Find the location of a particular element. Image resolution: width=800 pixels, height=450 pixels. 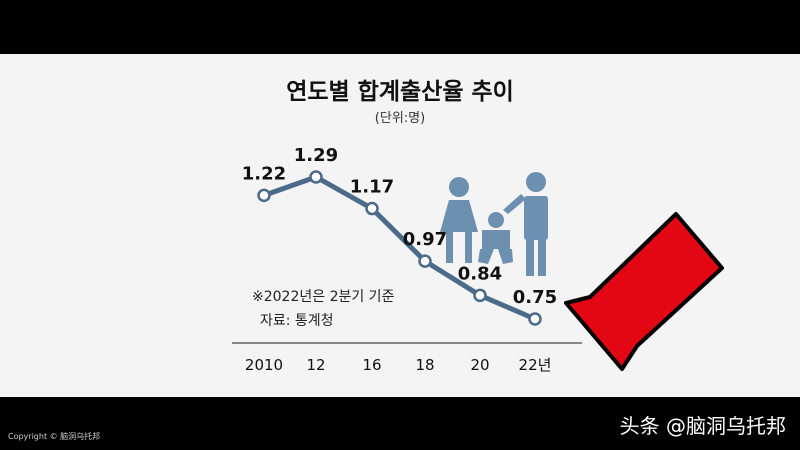

data-label: 1.17 is located at coordinates (372, 187).